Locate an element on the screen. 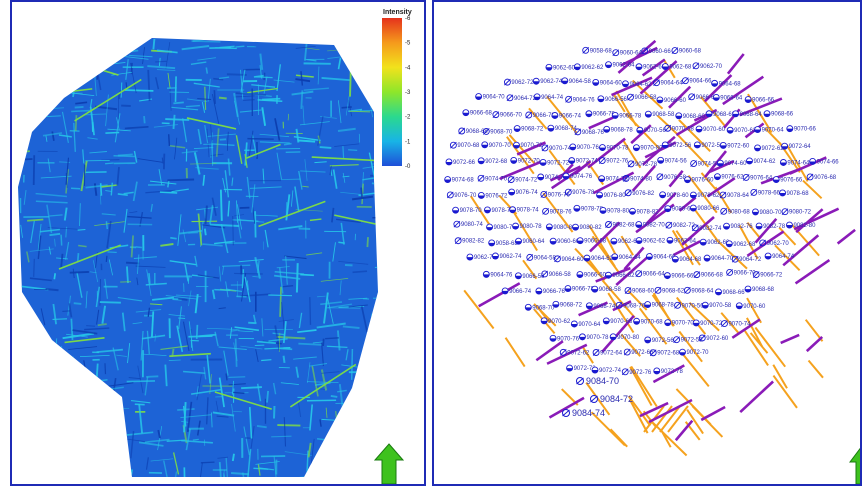  well-marker: 9066-56 is located at coordinates (529, 276).